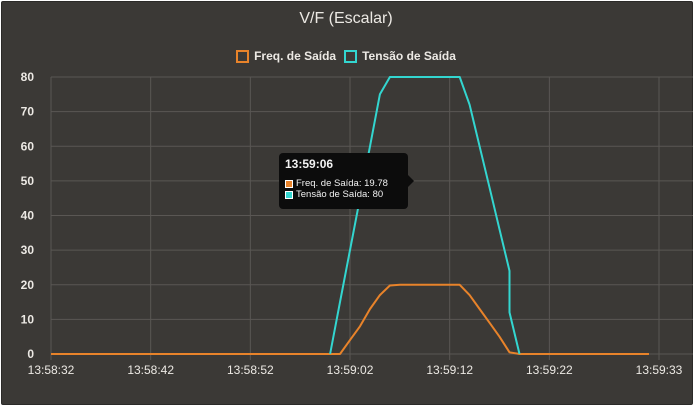  I want to click on tooltip-row-tensao: Tensão de Saída: 80, so click(343, 194).